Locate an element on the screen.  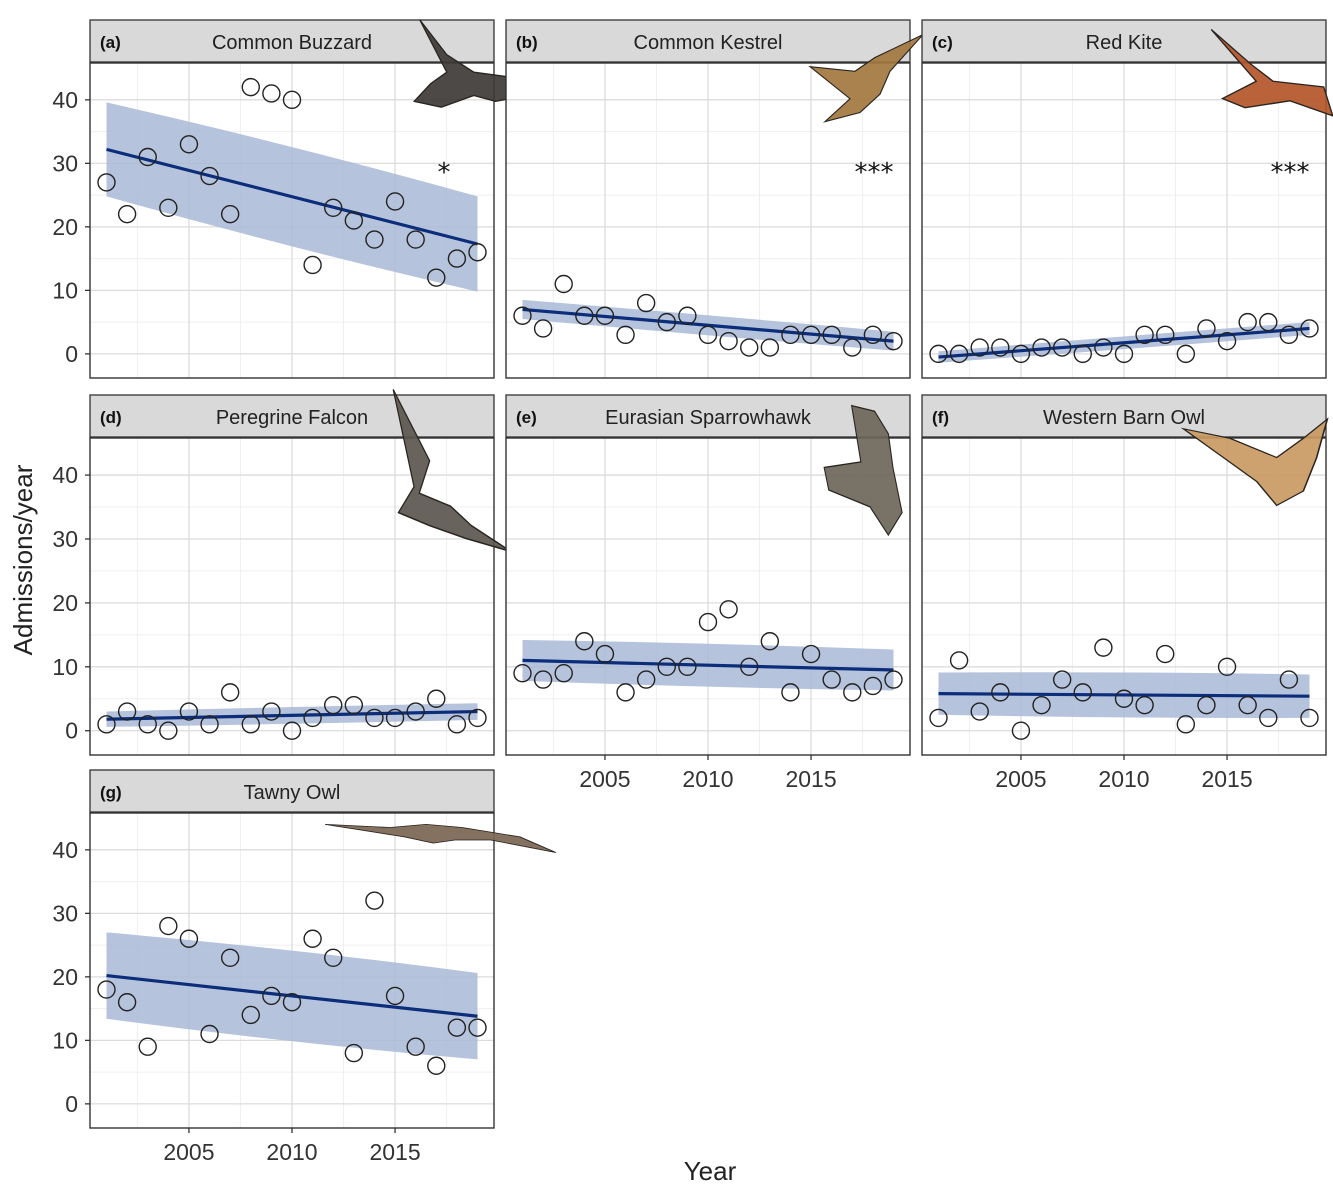
panel-common-kestrel: (b) Common Kestrel *** is located at coordinates (714, 199).